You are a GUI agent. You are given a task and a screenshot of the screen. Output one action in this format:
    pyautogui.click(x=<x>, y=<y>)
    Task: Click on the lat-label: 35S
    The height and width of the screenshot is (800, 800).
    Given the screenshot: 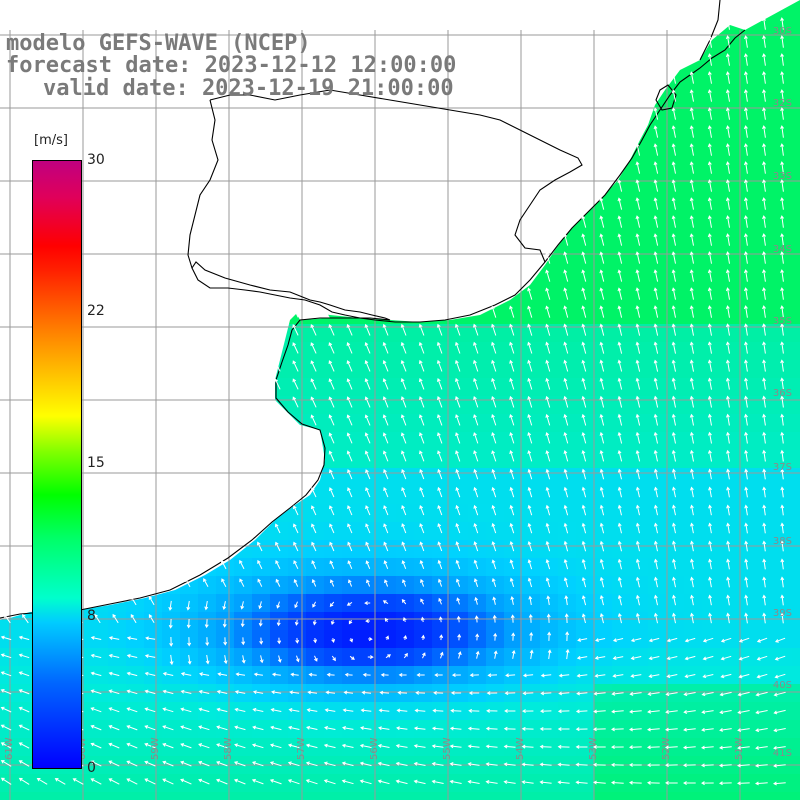 What is the action you would take?
    pyautogui.click(x=782, y=321)
    